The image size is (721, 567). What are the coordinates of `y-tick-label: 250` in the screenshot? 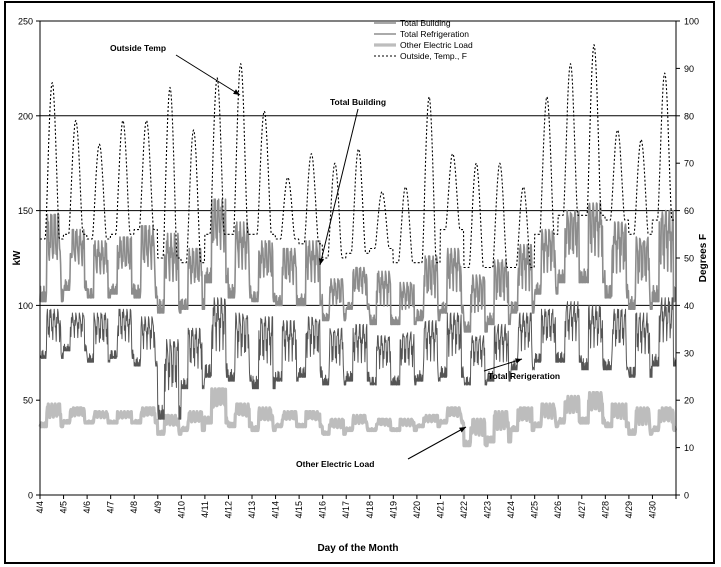 It's located at (25, 22).